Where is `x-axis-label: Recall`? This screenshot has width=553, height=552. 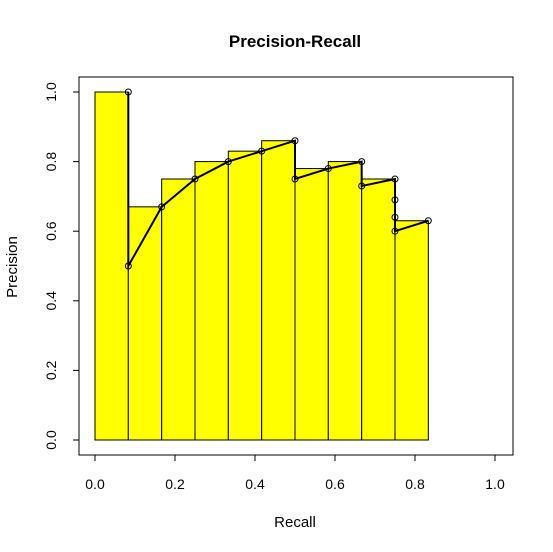 x-axis-label: Recall is located at coordinates (295, 522).